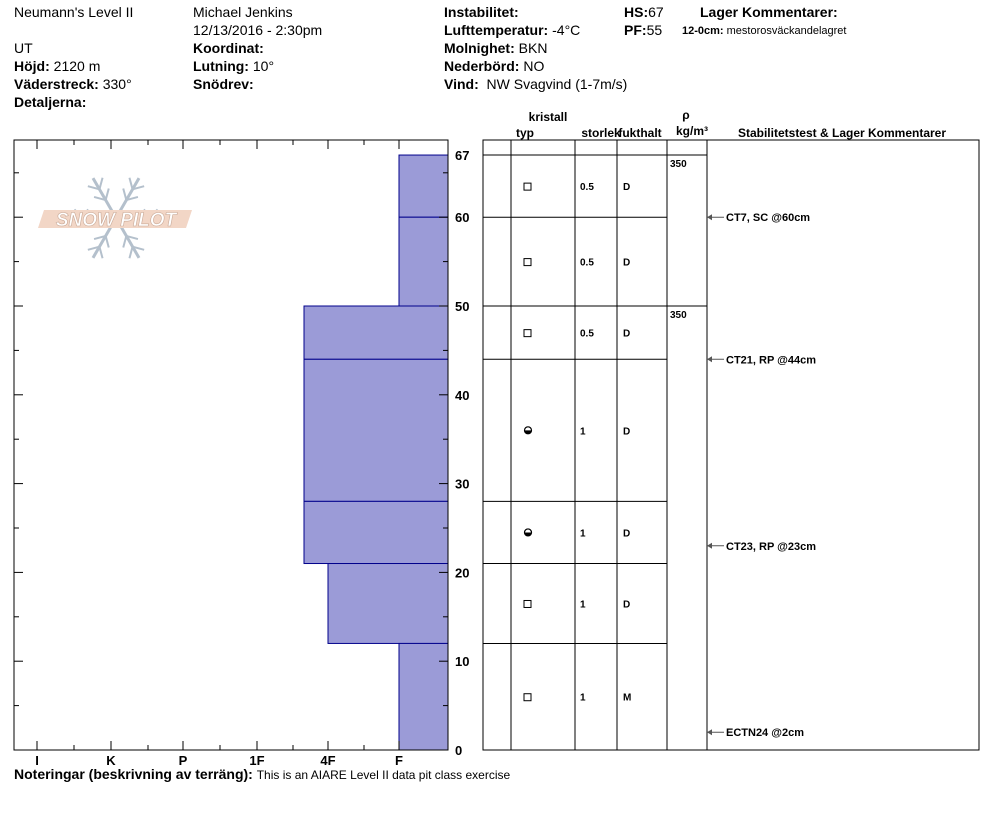  I want to click on wind-row: Vind: NW Svagvind (1-7m/s), so click(535, 84).